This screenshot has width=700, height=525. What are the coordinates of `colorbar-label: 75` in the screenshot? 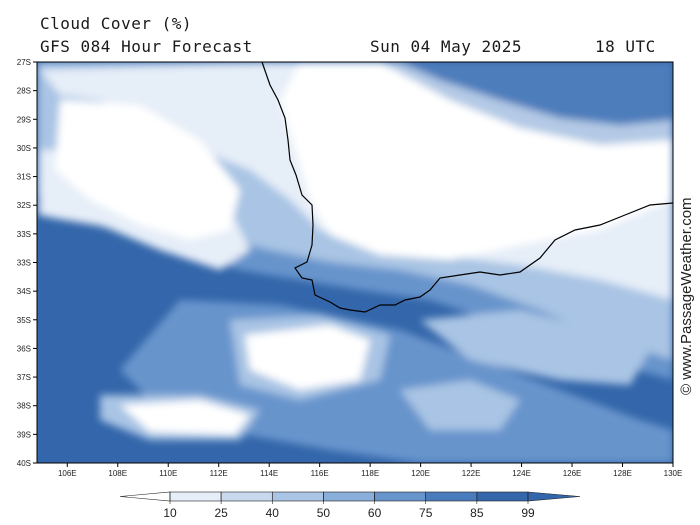 It's located at (426, 513).